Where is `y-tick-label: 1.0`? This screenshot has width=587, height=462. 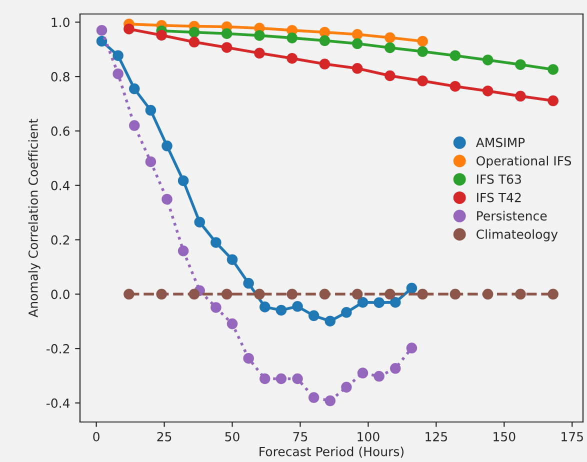 y-tick-label: 1.0 is located at coordinates (61, 23).